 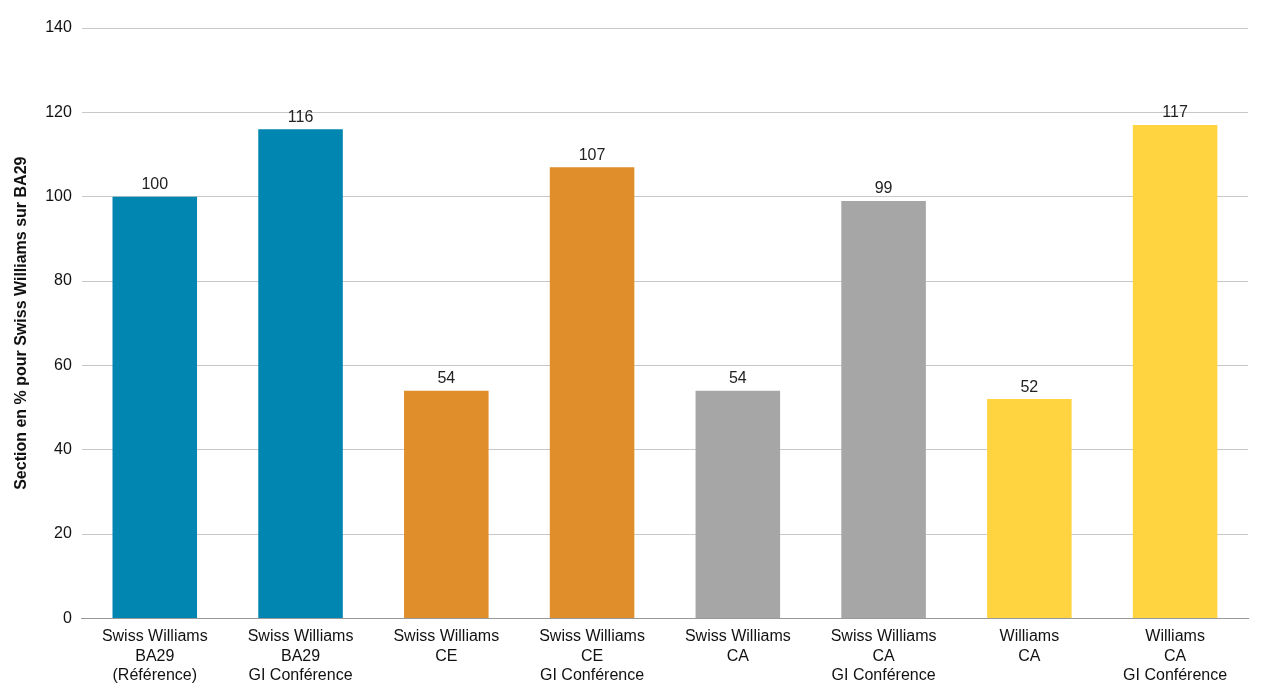 What do you see at coordinates (58, 27) in the screenshot?
I see `y-tick-label: 140` at bounding box center [58, 27].